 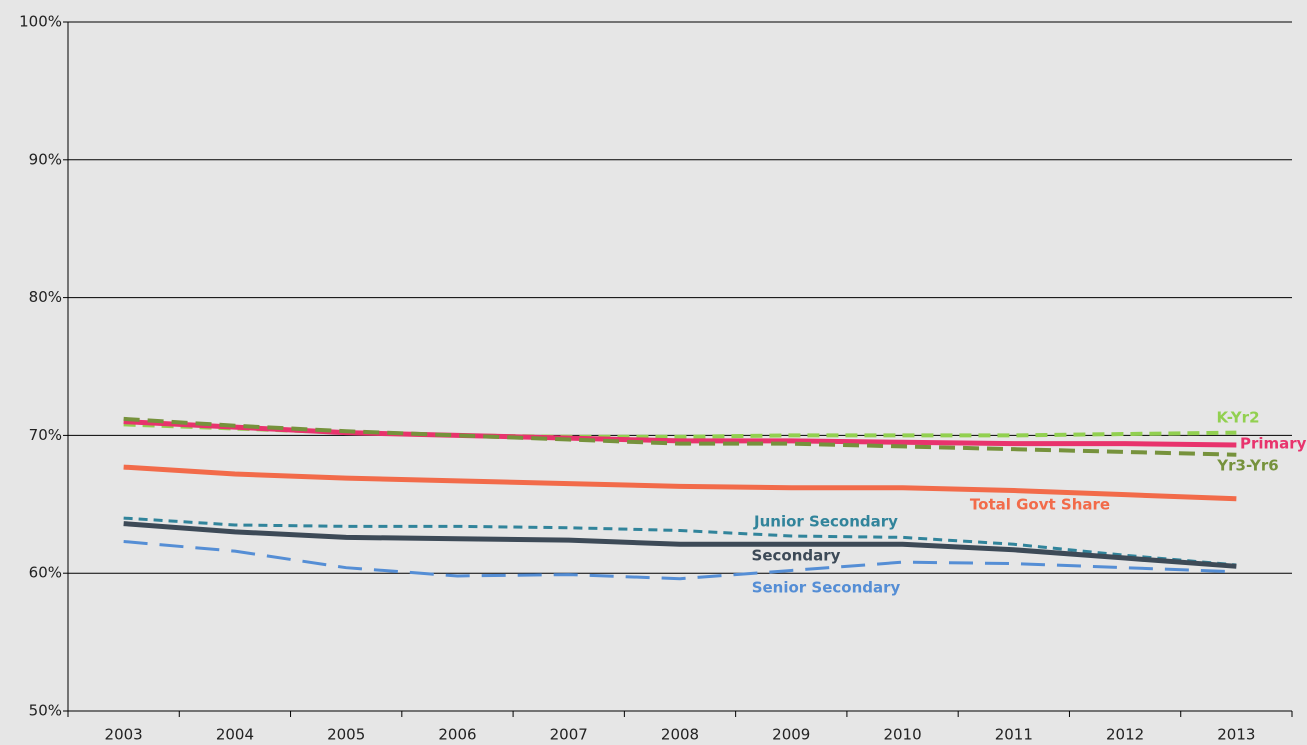 What do you see at coordinates (902, 735) in the screenshot?
I see `x-tick-label: 2010` at bounding box center [902, 735].